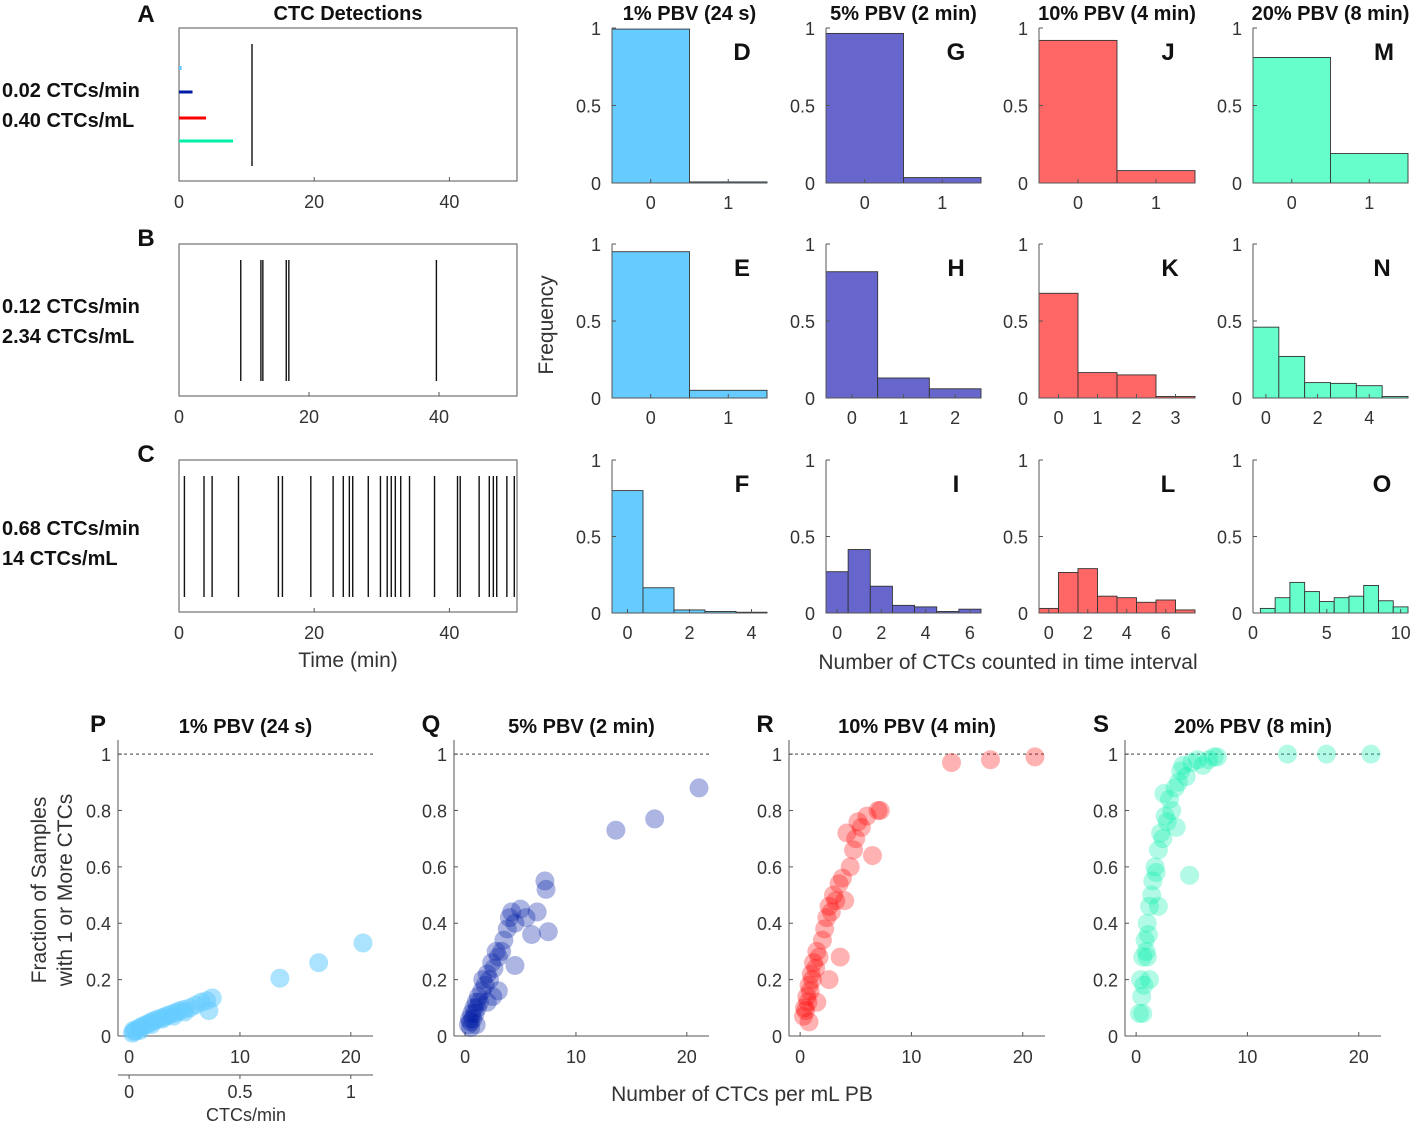 The width and height of the screenshot is (1417, 1124). Describe the element at coordinates (71, 307) in the screenshot. I see `rate-b-per-min: 0.12 CTCs/min` at that location.